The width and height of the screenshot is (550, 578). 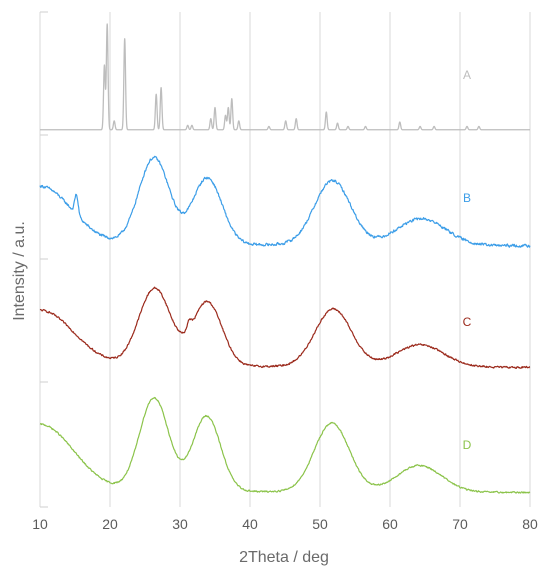 What do you see at coordinates (110, 524) in the screenshot?
I see `x-tick-label: 20` at bounding box center [110, 524].